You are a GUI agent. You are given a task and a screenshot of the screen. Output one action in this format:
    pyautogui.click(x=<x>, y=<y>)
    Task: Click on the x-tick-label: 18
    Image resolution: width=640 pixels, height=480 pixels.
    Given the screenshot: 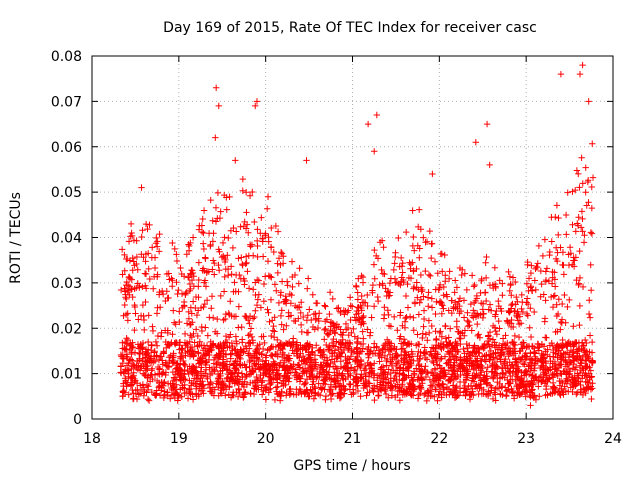 What is the action you would take?
    pyautogui.click(x=92, y=439)
    